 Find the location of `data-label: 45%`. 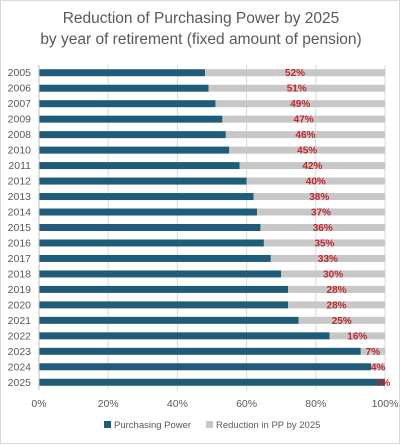

data-label: 45% is located at coordinates (307, 151).